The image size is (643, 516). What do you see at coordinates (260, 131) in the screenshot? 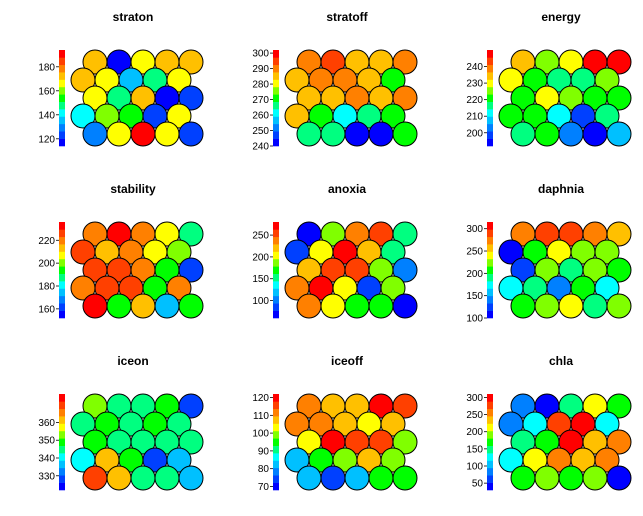
I see `tick-label: 250` at bounding box center [260, 131].